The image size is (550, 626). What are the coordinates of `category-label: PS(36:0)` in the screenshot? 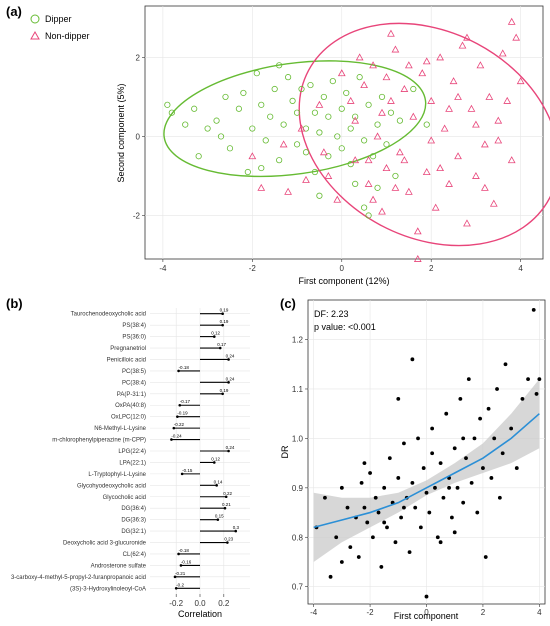 It's located at (134, 338).